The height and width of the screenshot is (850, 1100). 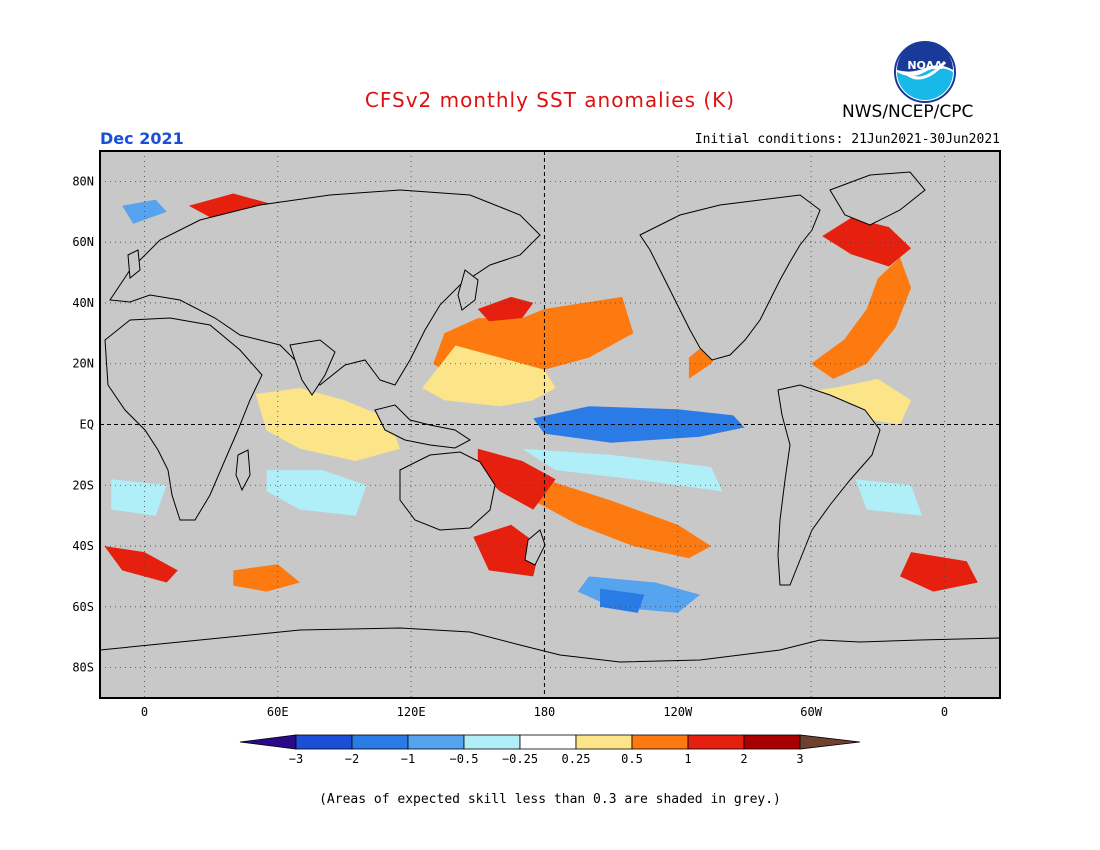 I want to click on logo-text: NOAA, so click(x=925, y=65).